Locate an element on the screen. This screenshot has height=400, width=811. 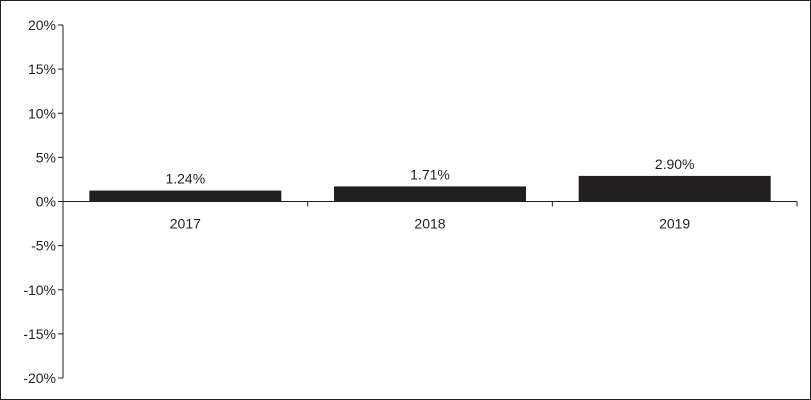
x-tick-label: 2017 is located at coordinates (185, 224).